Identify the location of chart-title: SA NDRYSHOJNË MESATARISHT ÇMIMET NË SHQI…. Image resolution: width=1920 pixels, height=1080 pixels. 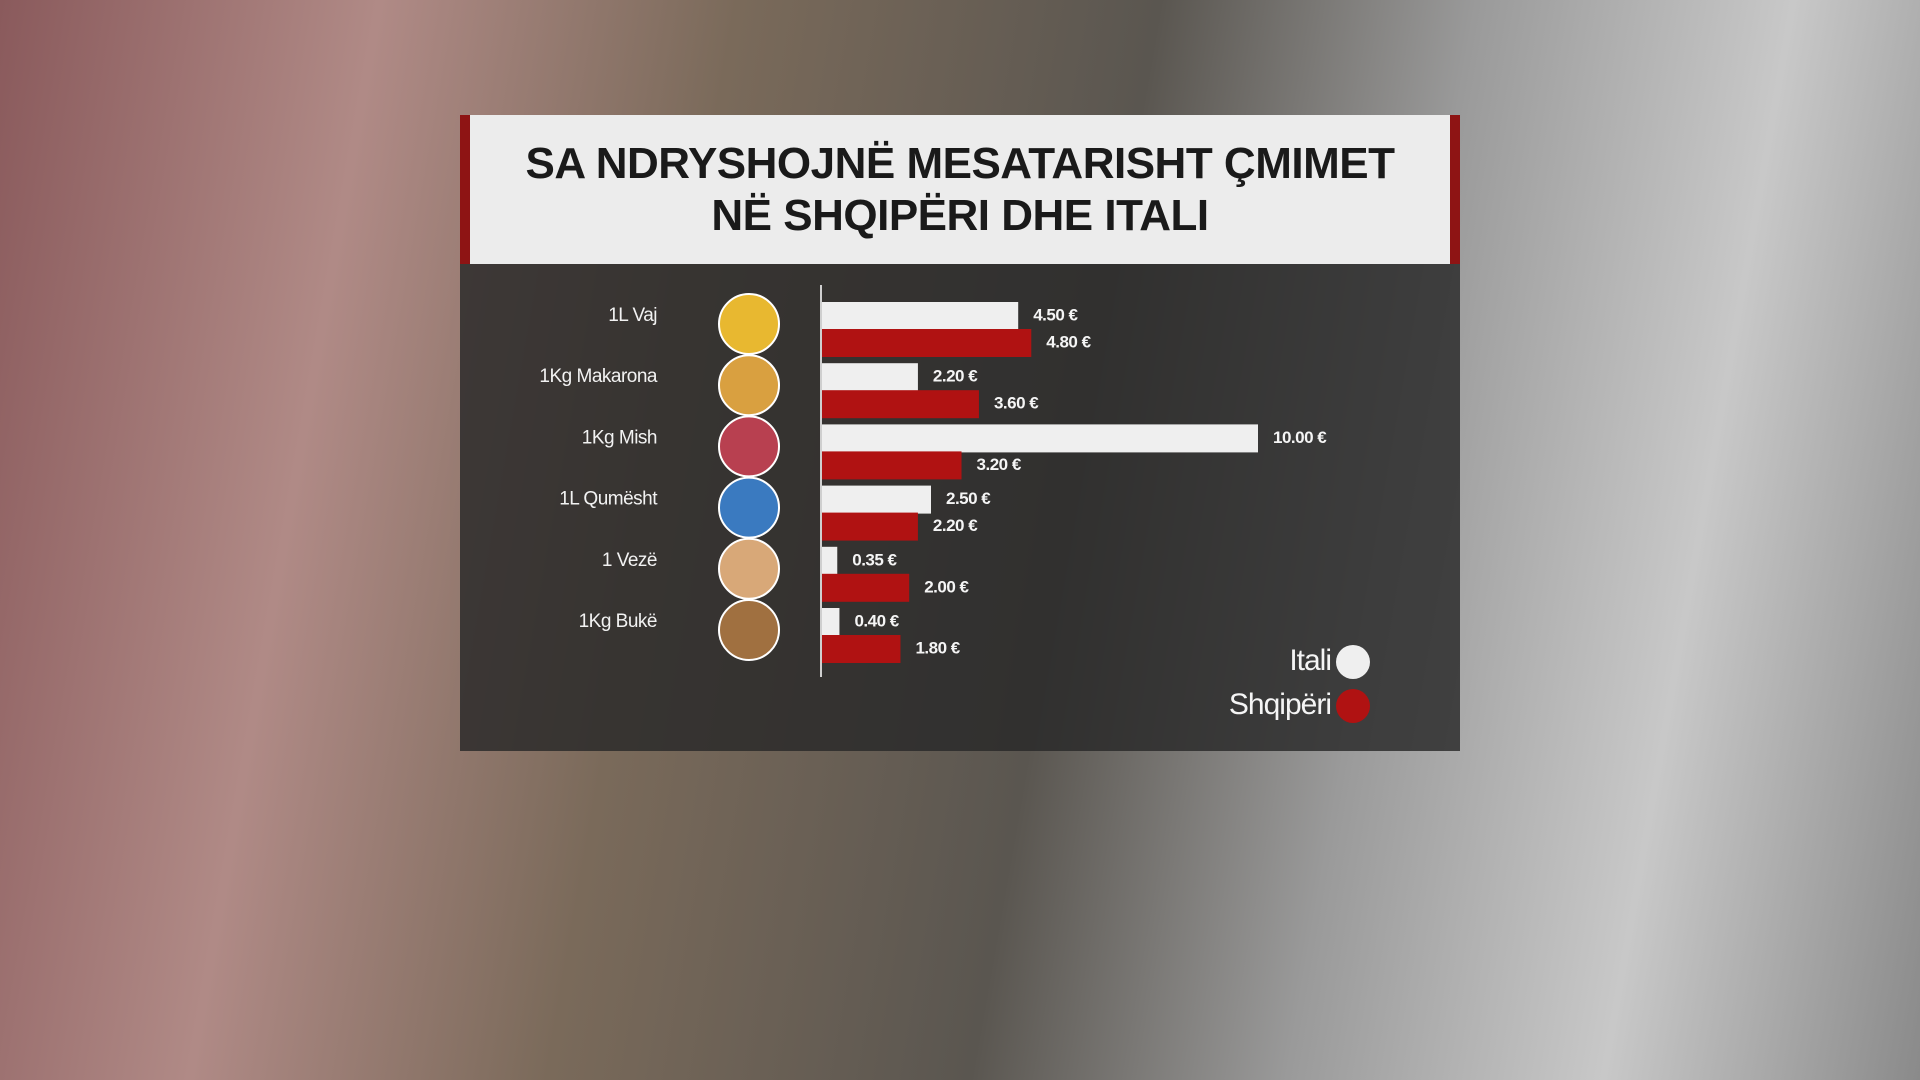
(960, 189).